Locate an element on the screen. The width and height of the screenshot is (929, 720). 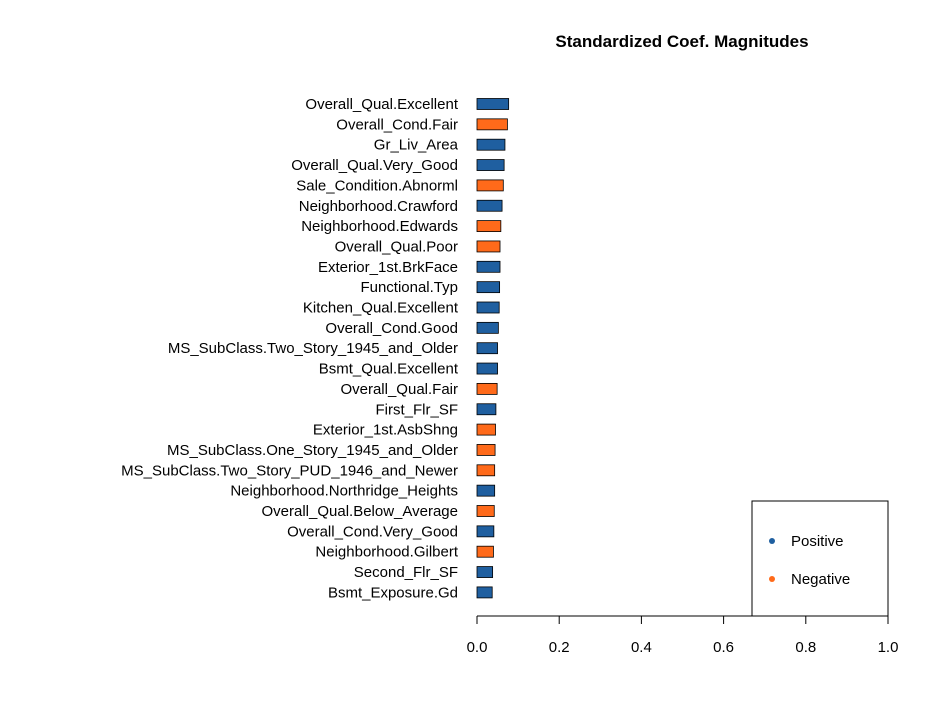
category-label: MS_SubClass.Two_Story_PUD_1946_and_Newer is located at coordinates (289, 470).